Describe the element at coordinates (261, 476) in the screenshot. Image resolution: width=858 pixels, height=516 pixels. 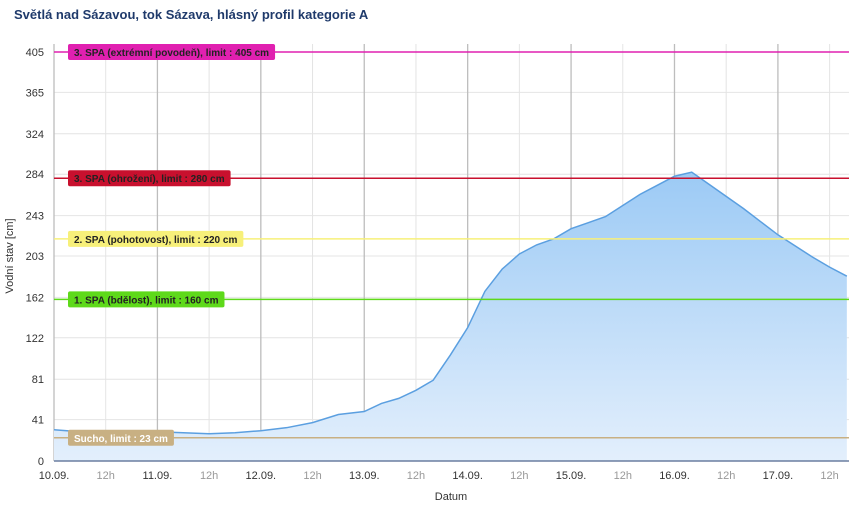
I see `x-tick-label: 12.09.` at that location.